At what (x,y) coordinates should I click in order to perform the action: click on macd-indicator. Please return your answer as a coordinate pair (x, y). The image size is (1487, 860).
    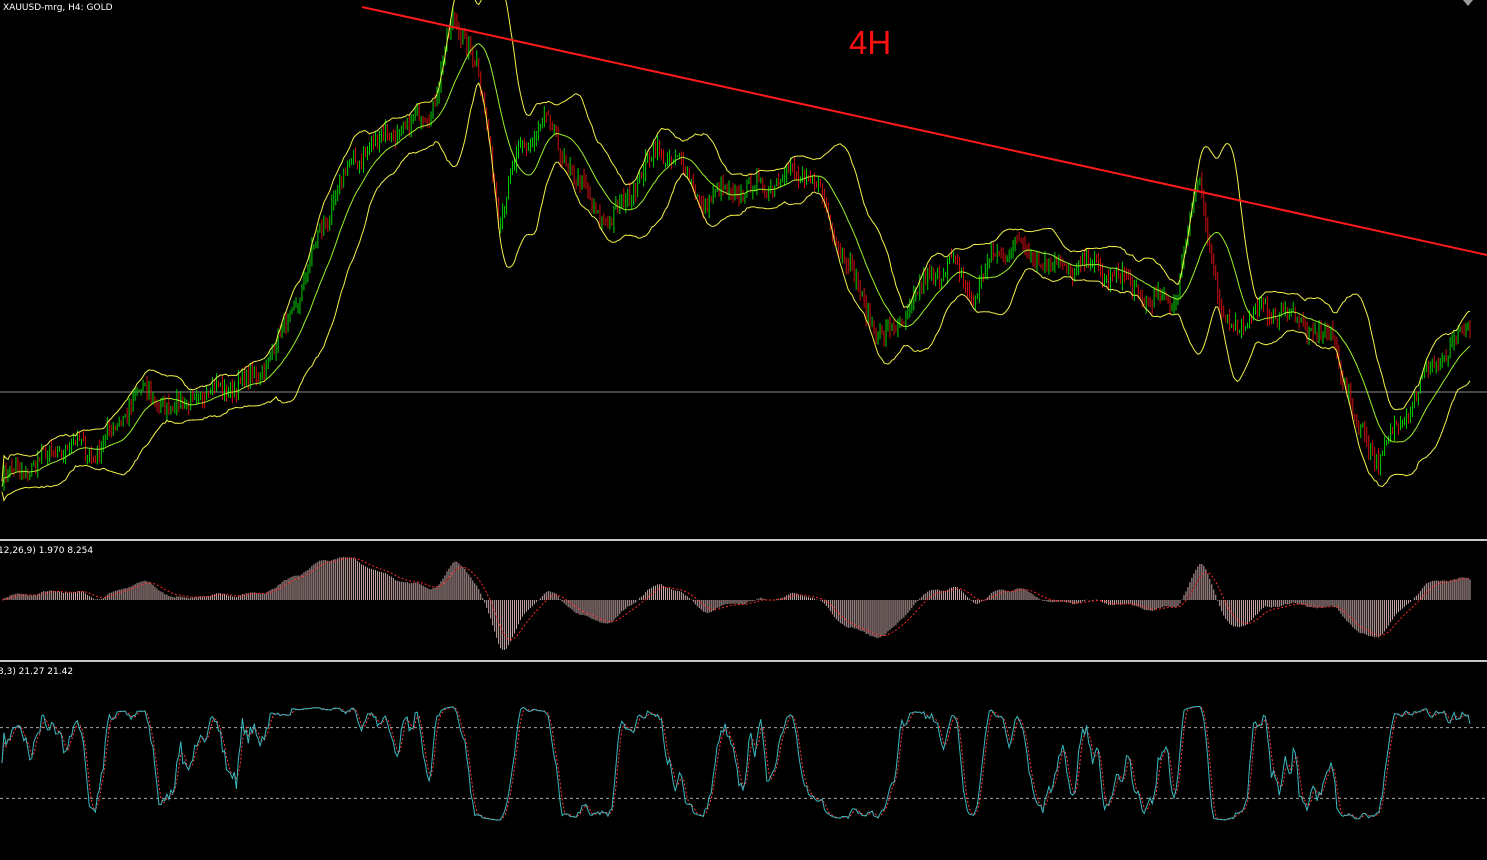
    Looking at the image, I should click on (736, 603).